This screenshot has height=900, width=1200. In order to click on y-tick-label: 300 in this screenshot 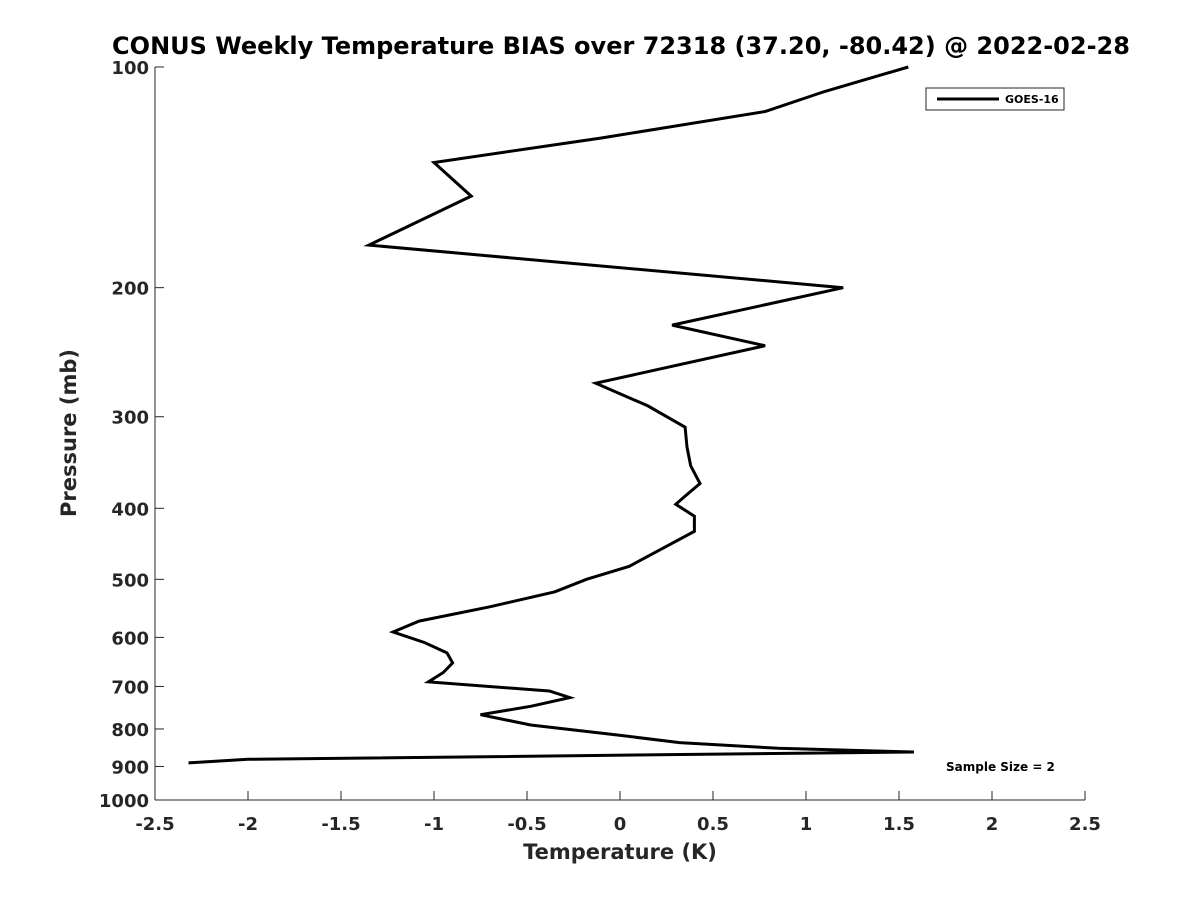, I will do `click(130, 418)`.